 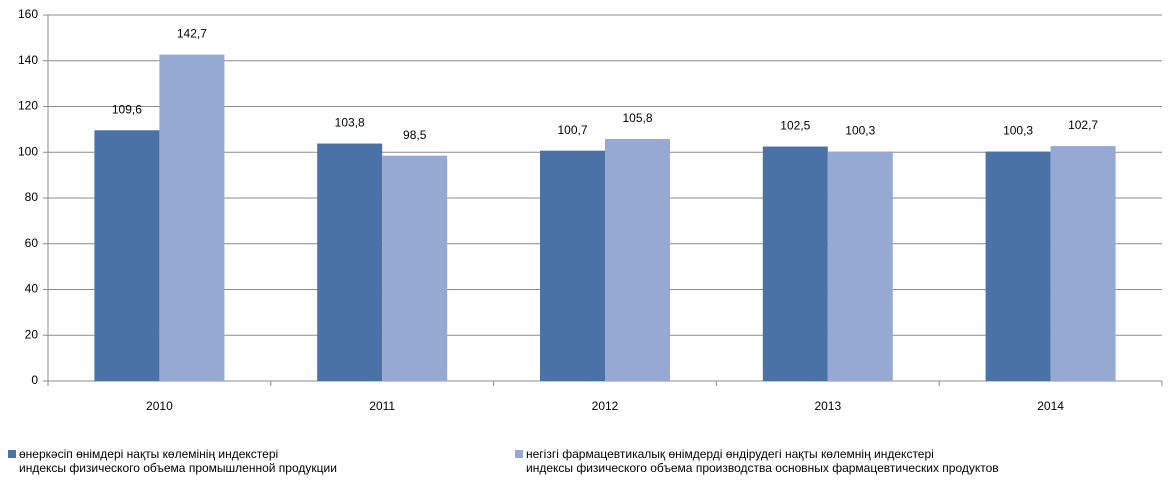 What do you see at coordinates (32, 289) in the screenshot?
I see `y-tick-label: 40` at bounding box center [32, 289].